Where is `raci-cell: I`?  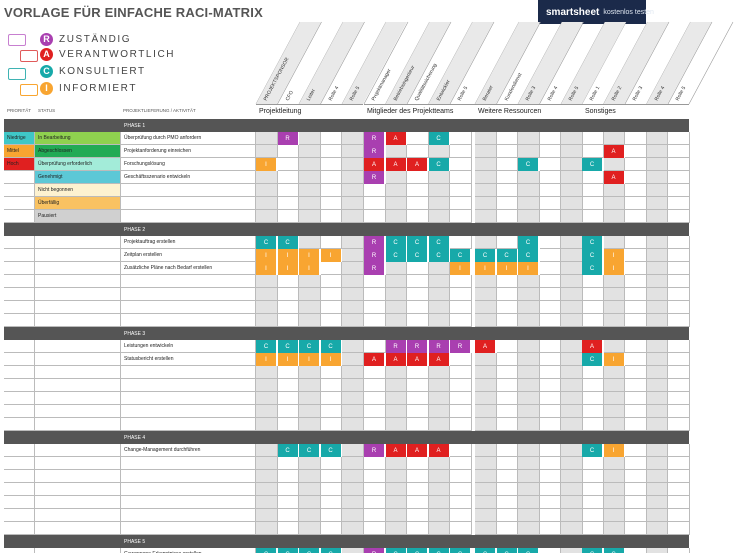 raci-cell: I is located at coordinates (266, 359).